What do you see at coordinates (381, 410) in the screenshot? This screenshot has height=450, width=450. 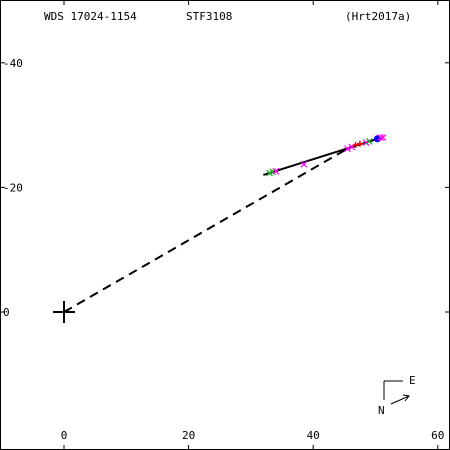 I see `compass-north-label: N` at bounding box center [381, 410].